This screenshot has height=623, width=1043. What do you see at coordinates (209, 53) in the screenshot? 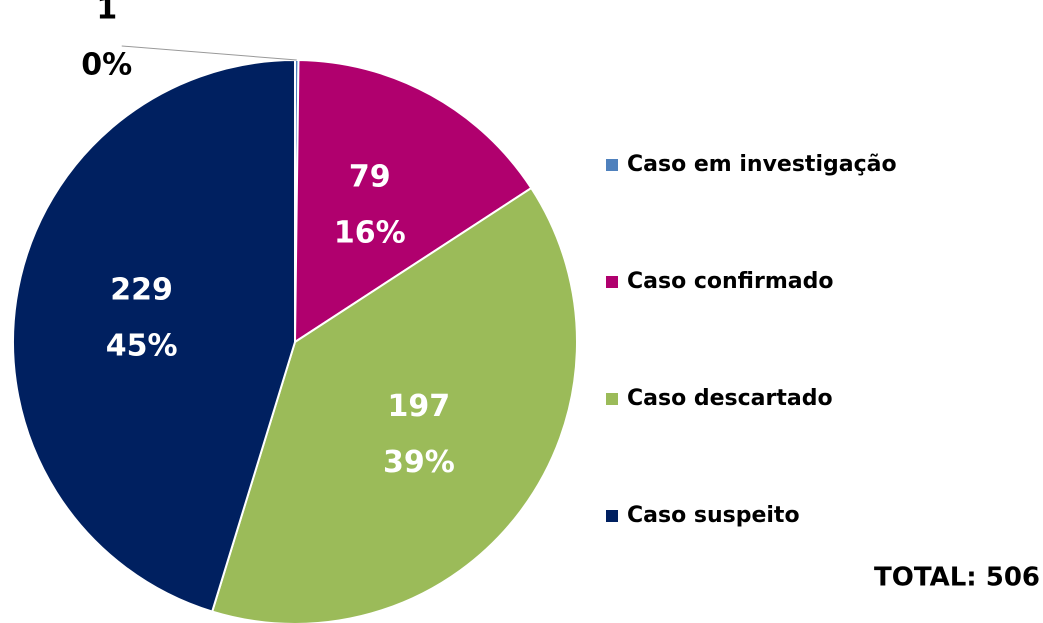
I see `leader-line` at bounding box center [209, 53].